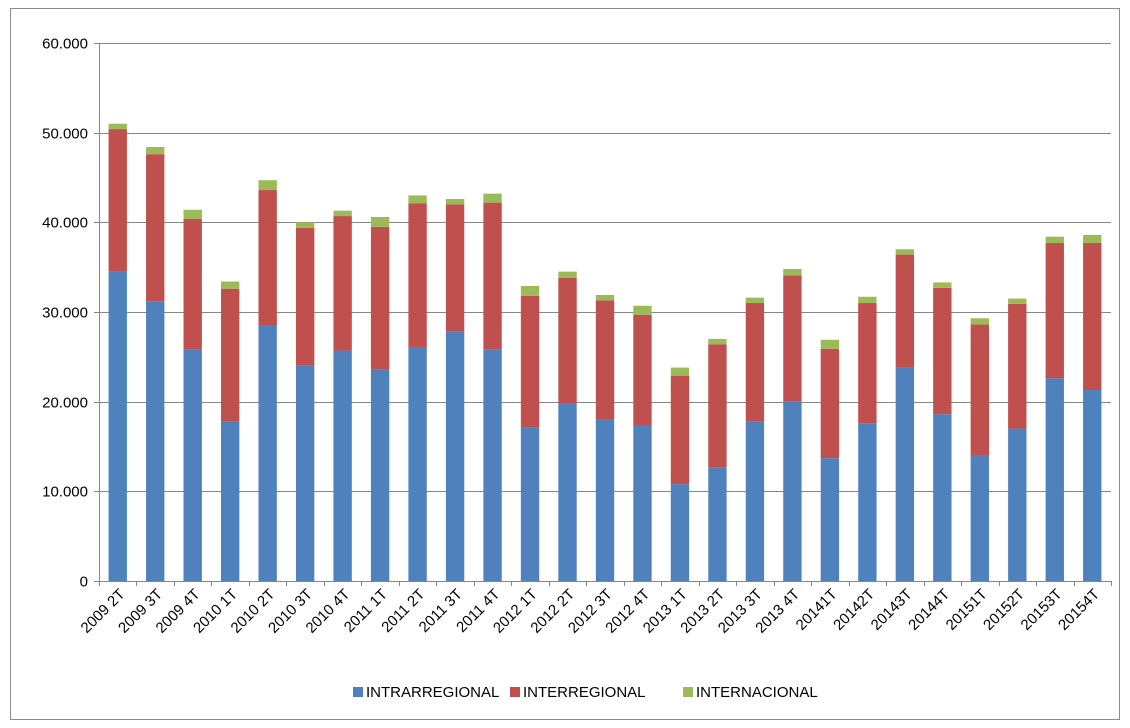  I want to click on x-tick-label: 20152T, so click(1004, 610).